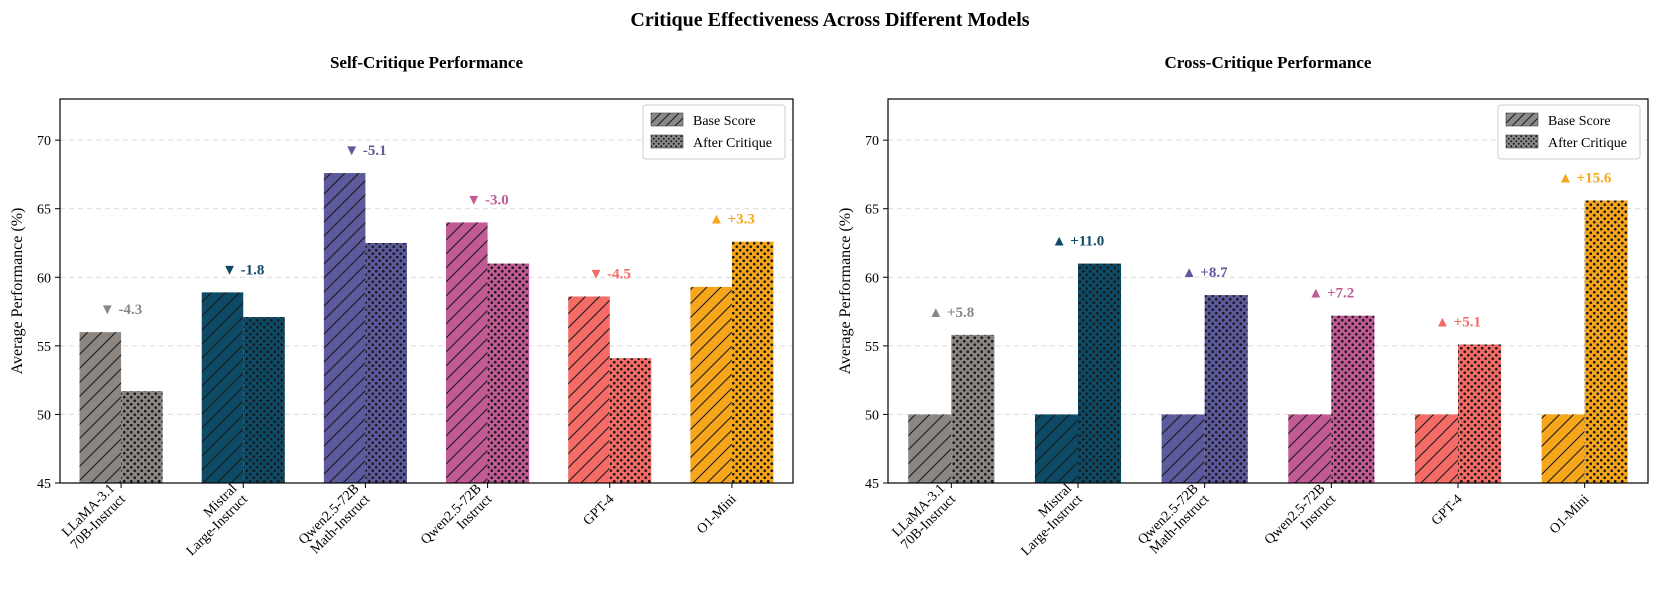 Image resolution: width=1661 pixels, height=589 pixels. I want to click on self-x-tick-label: Qwen2.5-72BMath-Instruct, so click(334, 519).